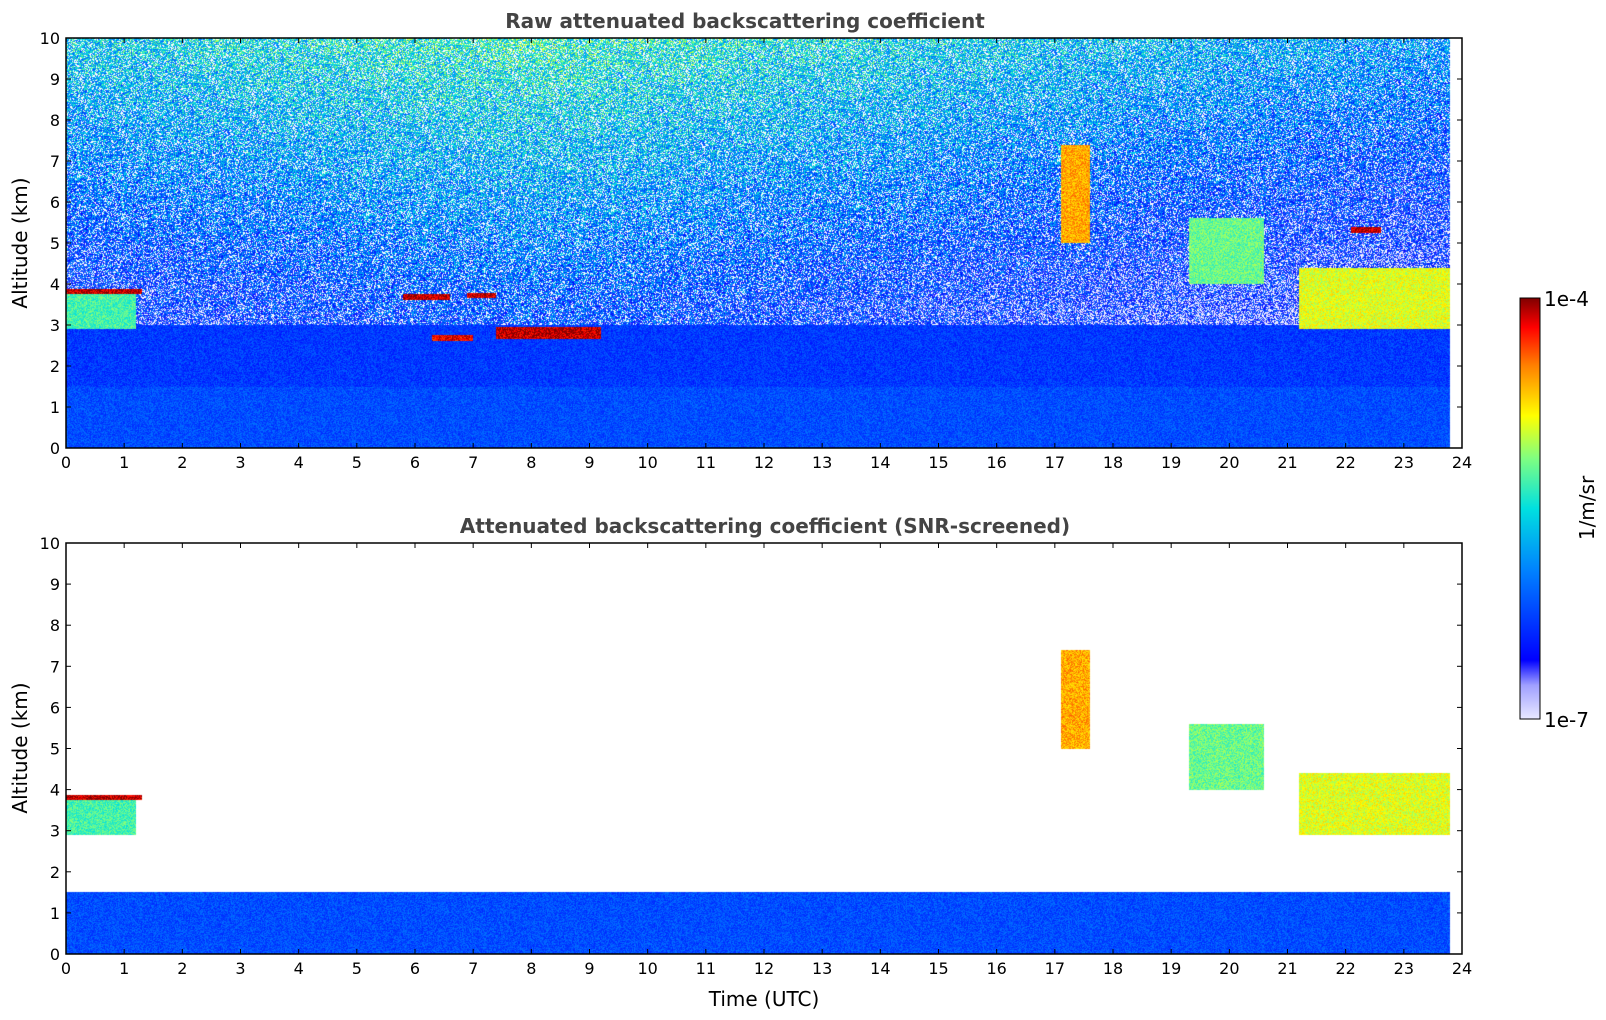 The width and height of the screenshot is (1606, 1020). I want to click on x-axis-label: Time (UTC), so click(764, 999).